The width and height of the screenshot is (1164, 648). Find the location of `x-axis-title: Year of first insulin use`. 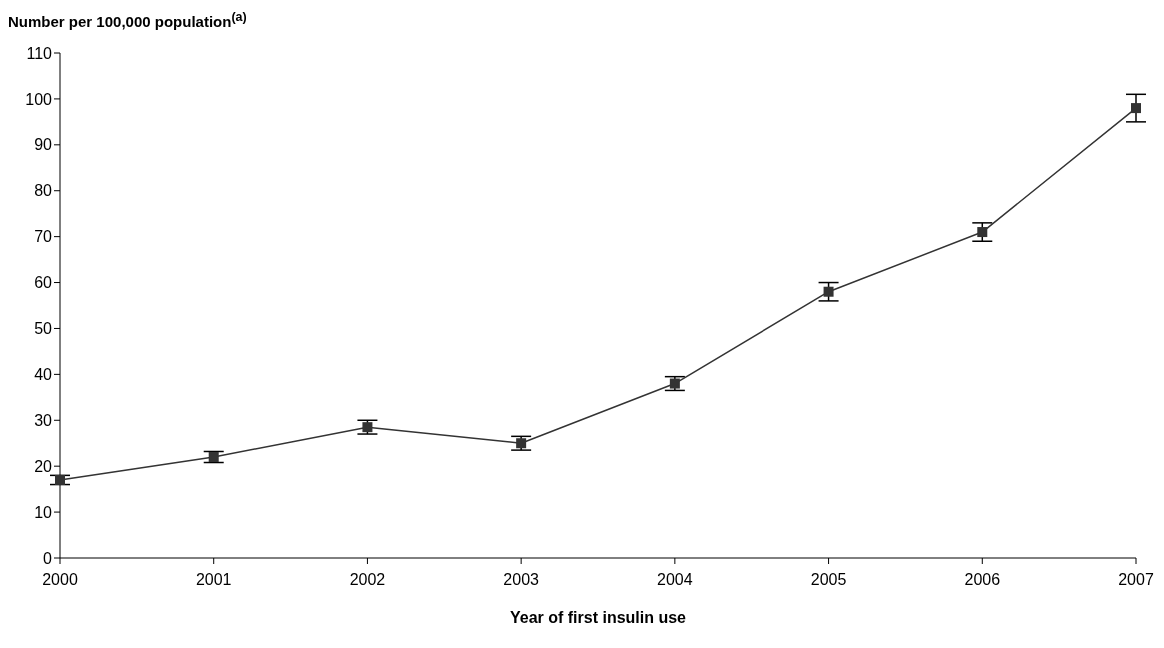

x-axis-title: Year of first insulin use is located at coordinates (598, 617).